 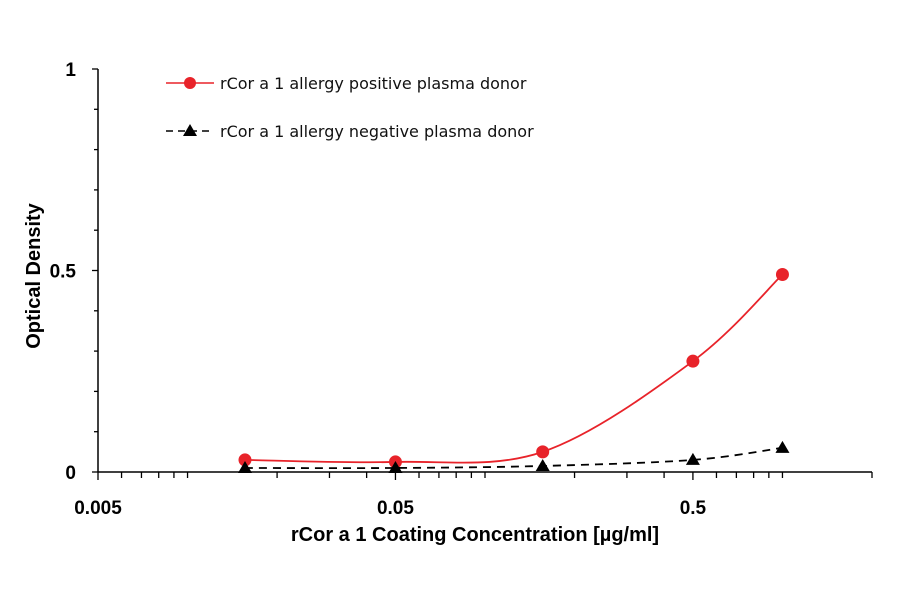 What do you see at coordinates (190, 130) in the screenshot?
I see `legend-marker-negative` at bounding box center [190, 130].